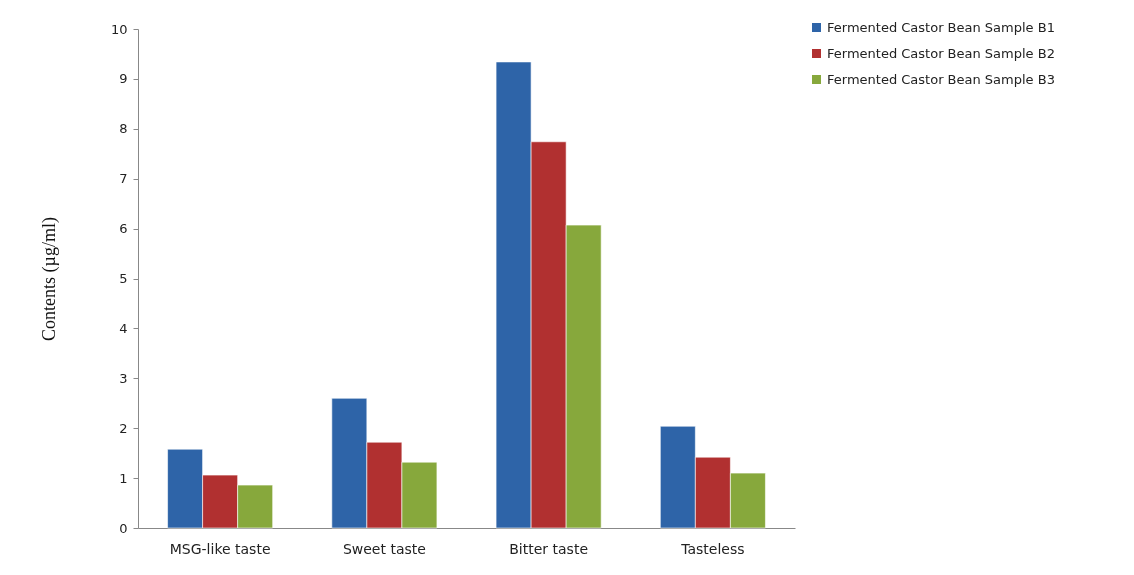  What do you see at coordinates (220, 548) in the screenshot?
I see `x-tick-label: MSG-like taste` at bounding box center [220, 548].